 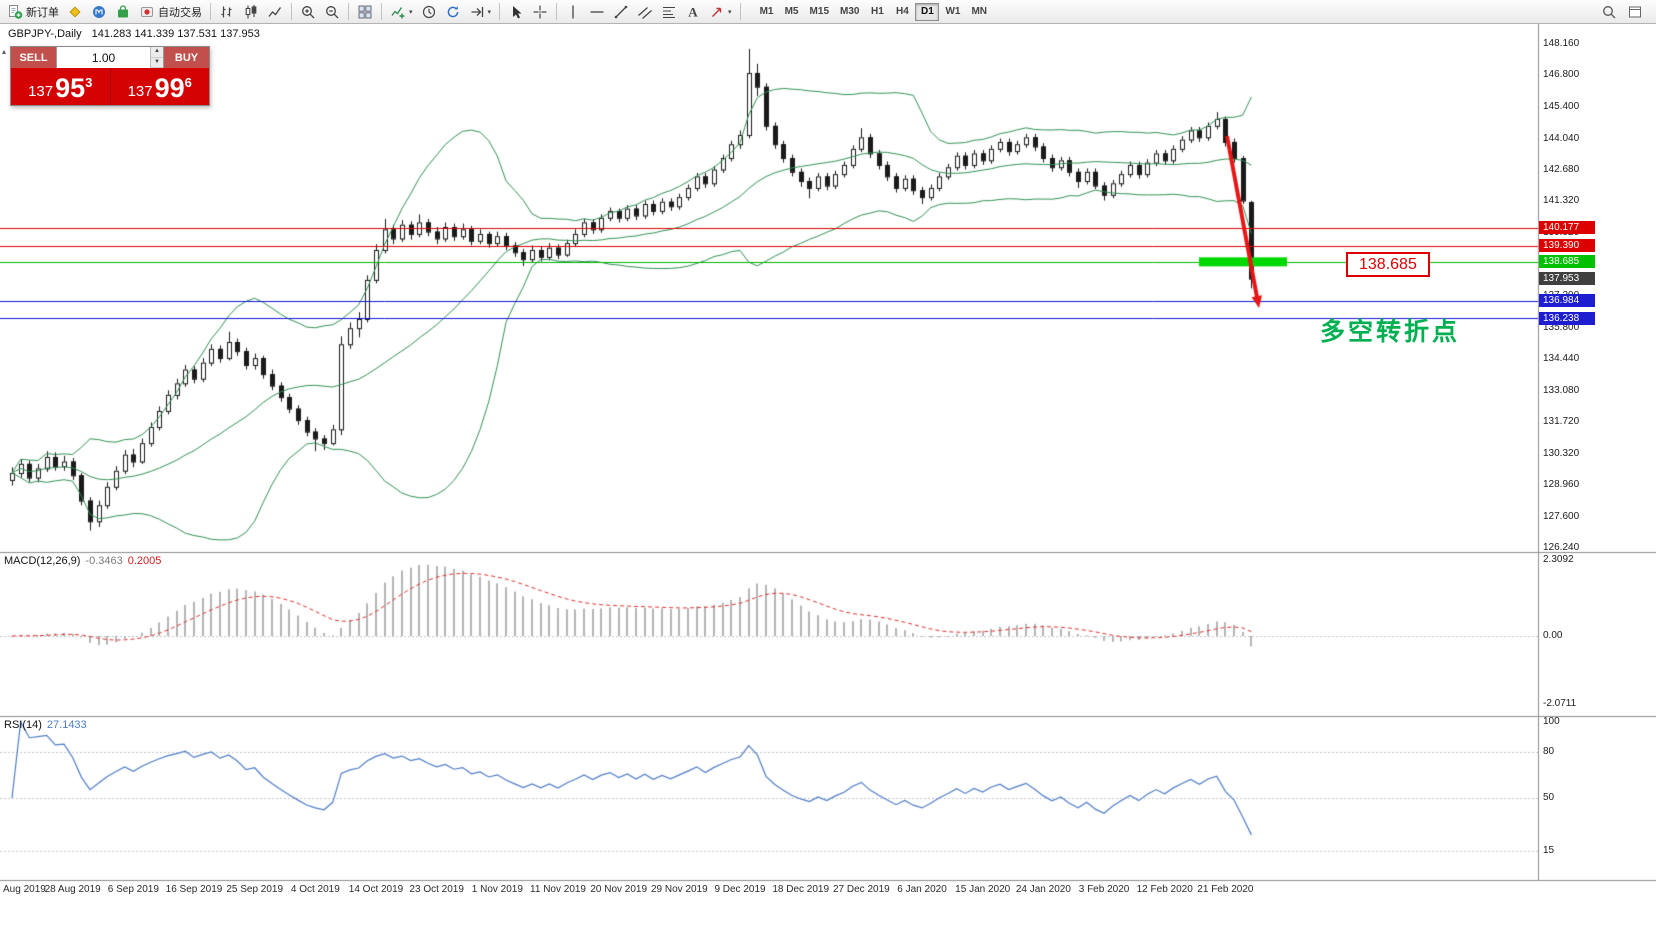 I want to click on dropdown-caret-icon: ▾, so click(x=489, y=12).